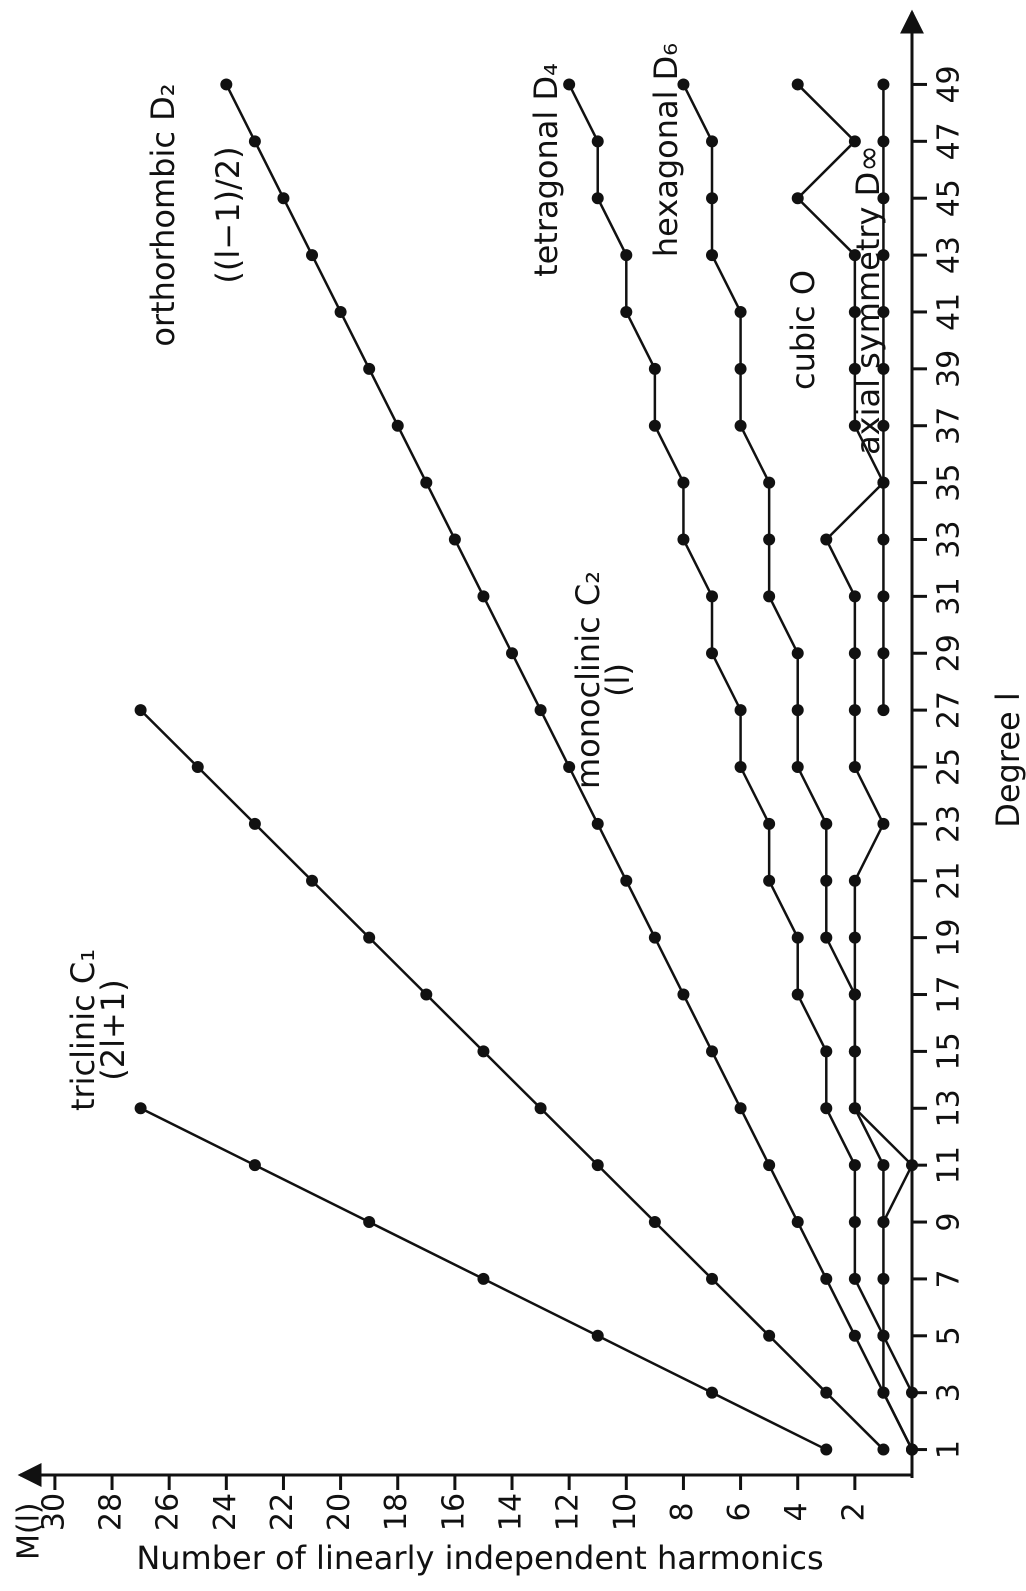 The image size is (1026, 1591). Describe the element at coordinates (949, 369) in the screenshot. I see `x-tick-label: 39` at that location.